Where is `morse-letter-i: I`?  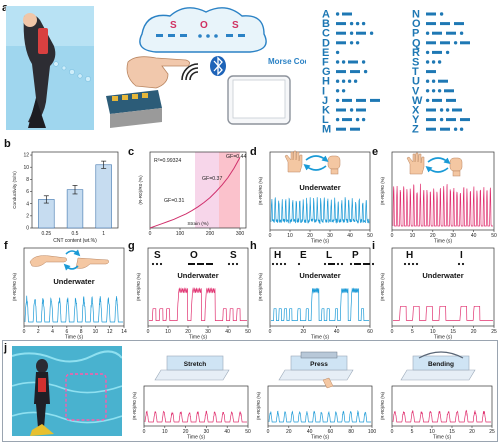
morse-letter-i: I is located at coordinates (323, 91).